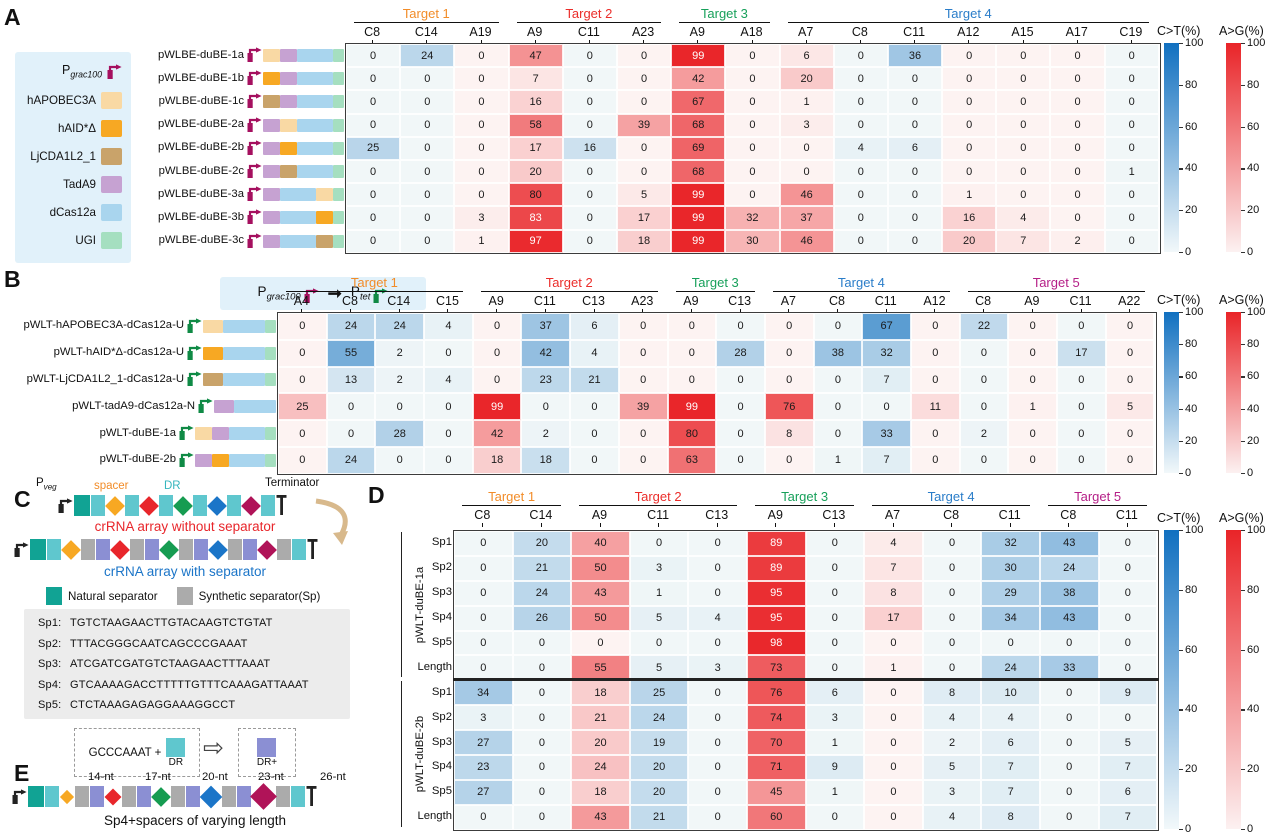 The image size is (1280, 839). I want to click on heatmap-cell: 13, so click(351, 380).